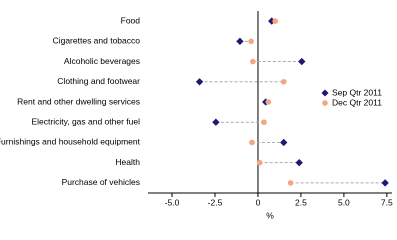 Image resolution: width=397 pixels, height=240 pixels. I want to click on x-tick-label: 5.0, so click(344, 202).